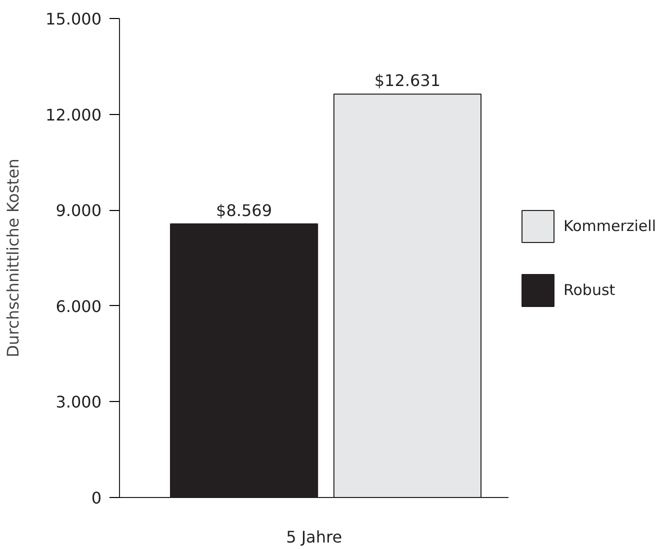 This screenshot has height=549, width=662. I want to click on y-tick-label: 0, so click(96, 498).